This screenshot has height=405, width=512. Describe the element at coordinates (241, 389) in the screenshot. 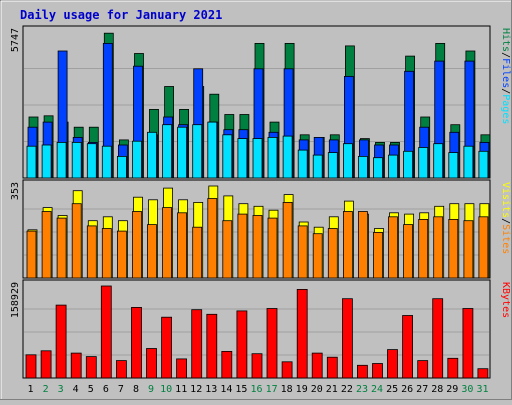

I see `x-tick-label-15: 15` at that location.